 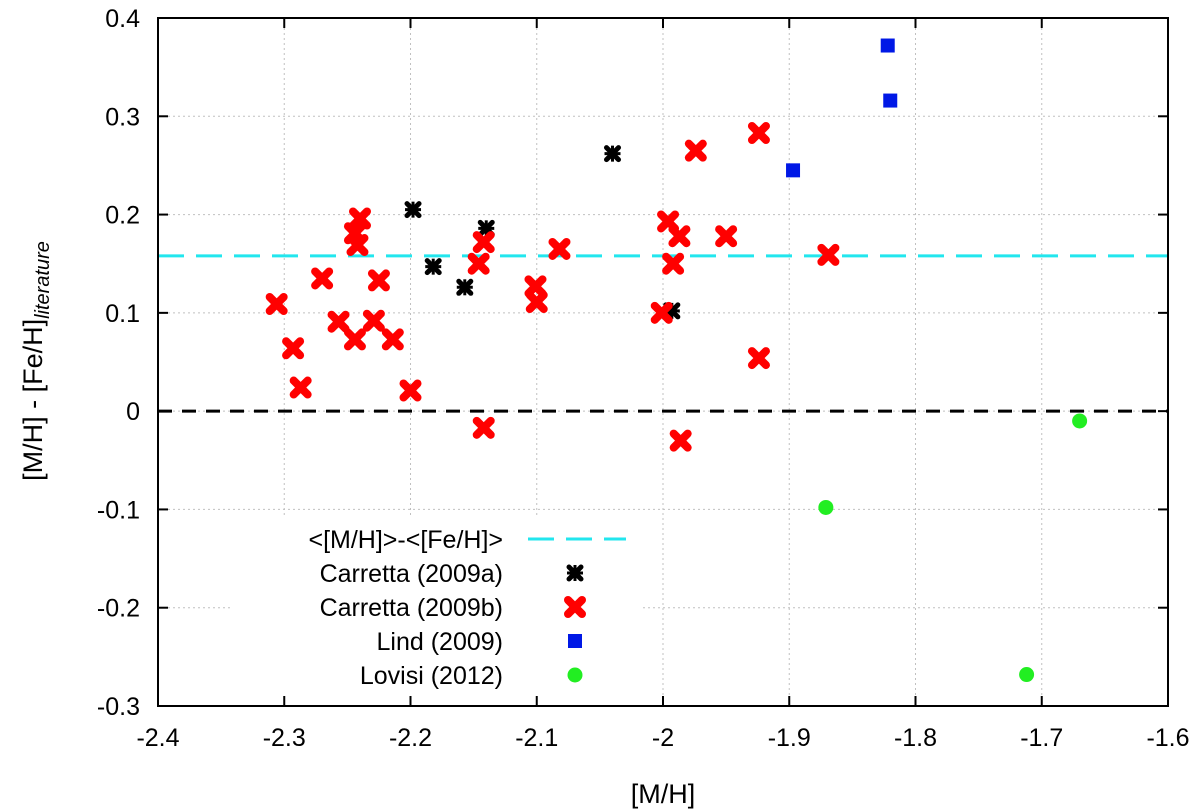 What do you see at coordinates (789, 738) in the screenshot?
I see `x-tick-label: -1.9` at bounding box center [789, 738].